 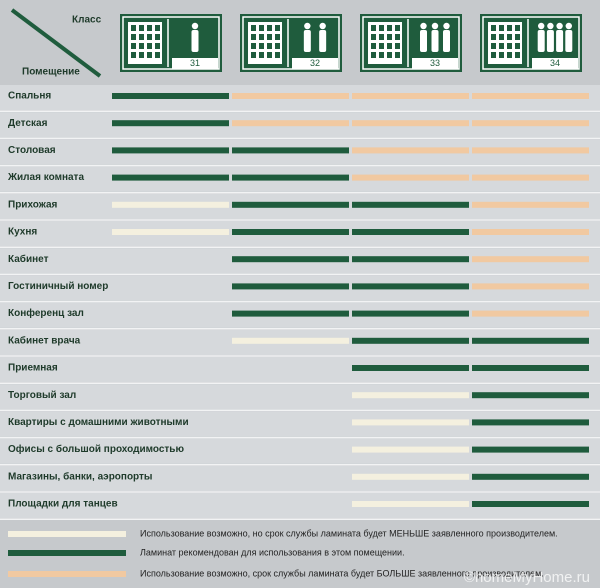 What do you see at coordinates (45, 177) in the screenshot?
I see `row-label: Жилая комната` at bounding box center [45, 177].